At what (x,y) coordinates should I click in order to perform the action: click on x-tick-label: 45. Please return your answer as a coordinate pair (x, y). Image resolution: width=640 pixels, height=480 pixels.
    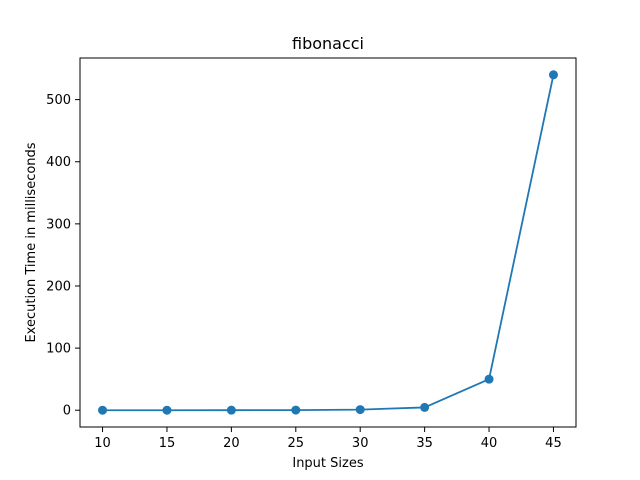
    Looking at the image, I should click on (553, 443).